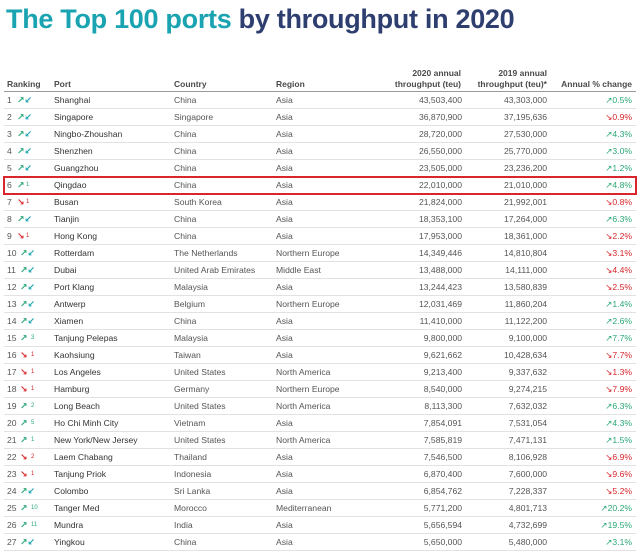 The height and width of the screenshot is (554, 640). What do you see at coordinates (192, 389) in the screenshot?
I see `country: Germany` at bounding box center [192, 389].